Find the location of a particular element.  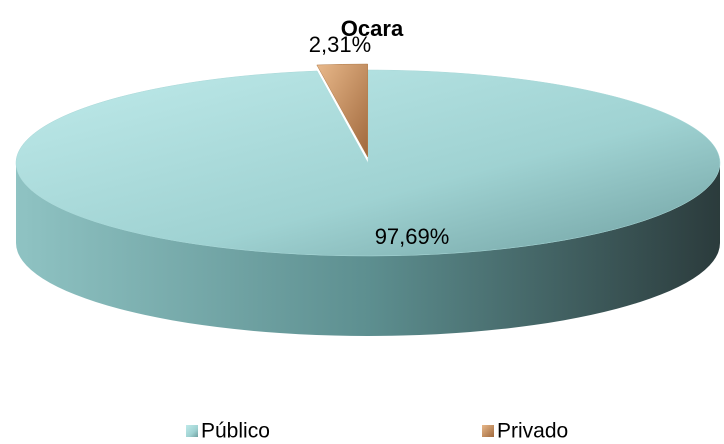

data-label: 97,69% is located at coordinates (412, 236).